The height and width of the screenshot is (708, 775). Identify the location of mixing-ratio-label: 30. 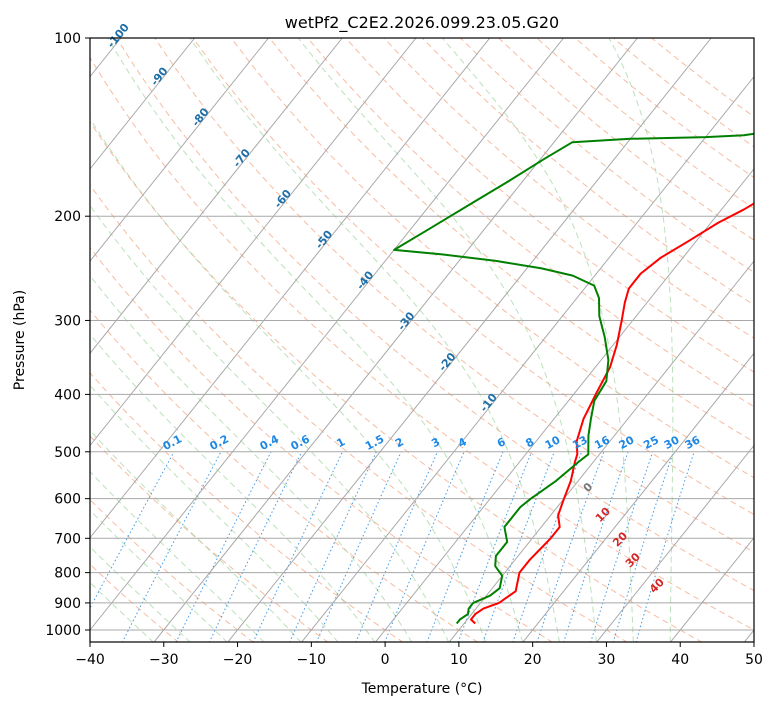
(672, 442).